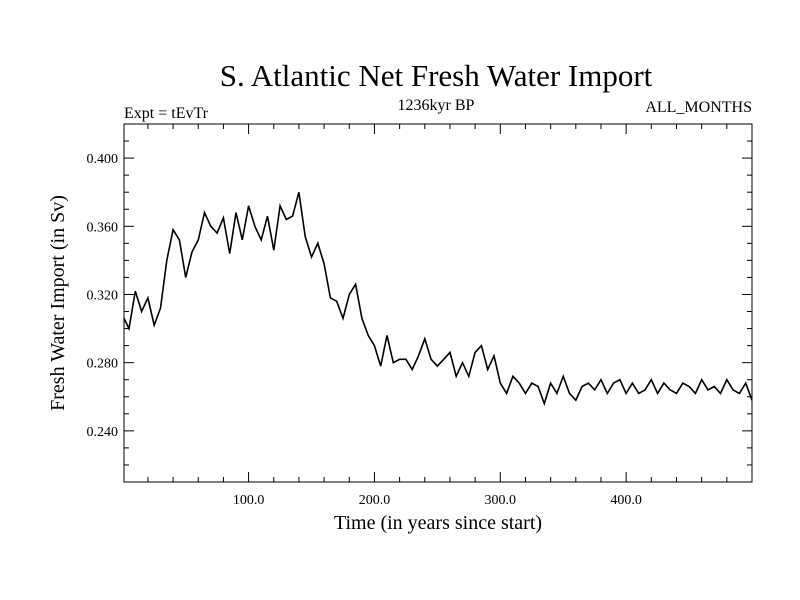 This screenshot has height=600, width=800. I want to click on x-tick-label: 100.0, so click(249, 500).